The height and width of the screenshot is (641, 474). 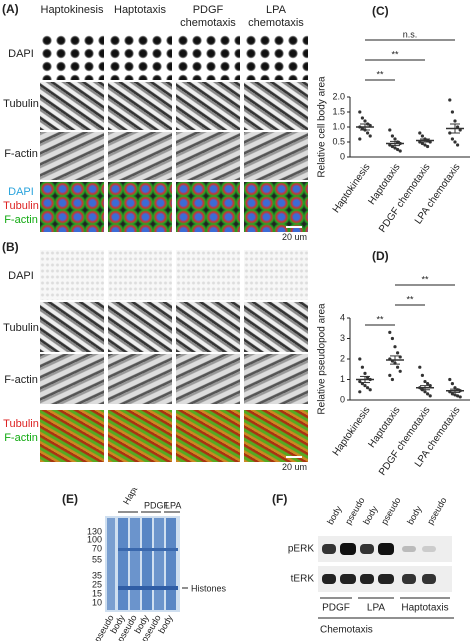 What do you see at coordinates (424, 608) in the screenshot?
I see `group-label: Haptotaxis` at bounding box center [424, 608].